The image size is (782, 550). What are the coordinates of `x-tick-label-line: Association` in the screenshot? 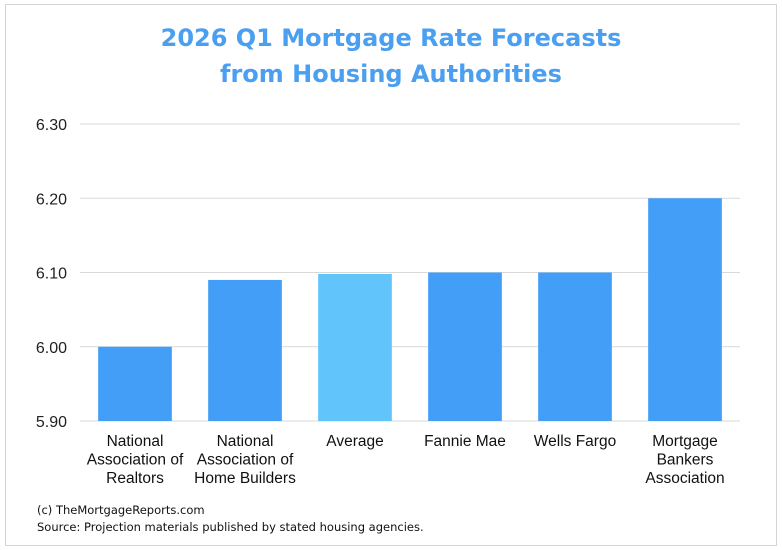 It's located at (684, 478).